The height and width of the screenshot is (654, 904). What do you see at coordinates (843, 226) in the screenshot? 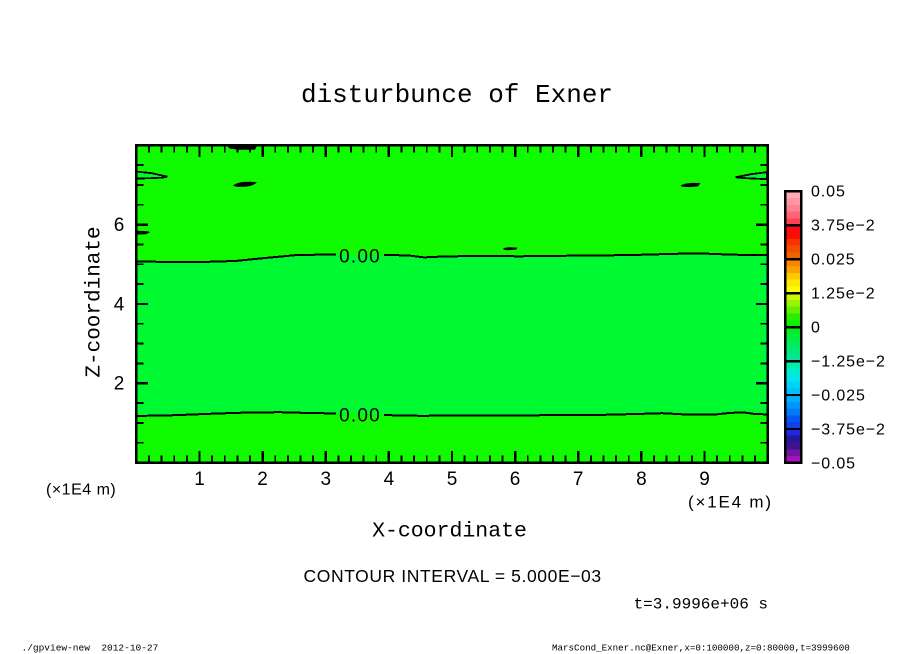
I see `svg-text: 3.75e−2` at bounding box center [843, 226].